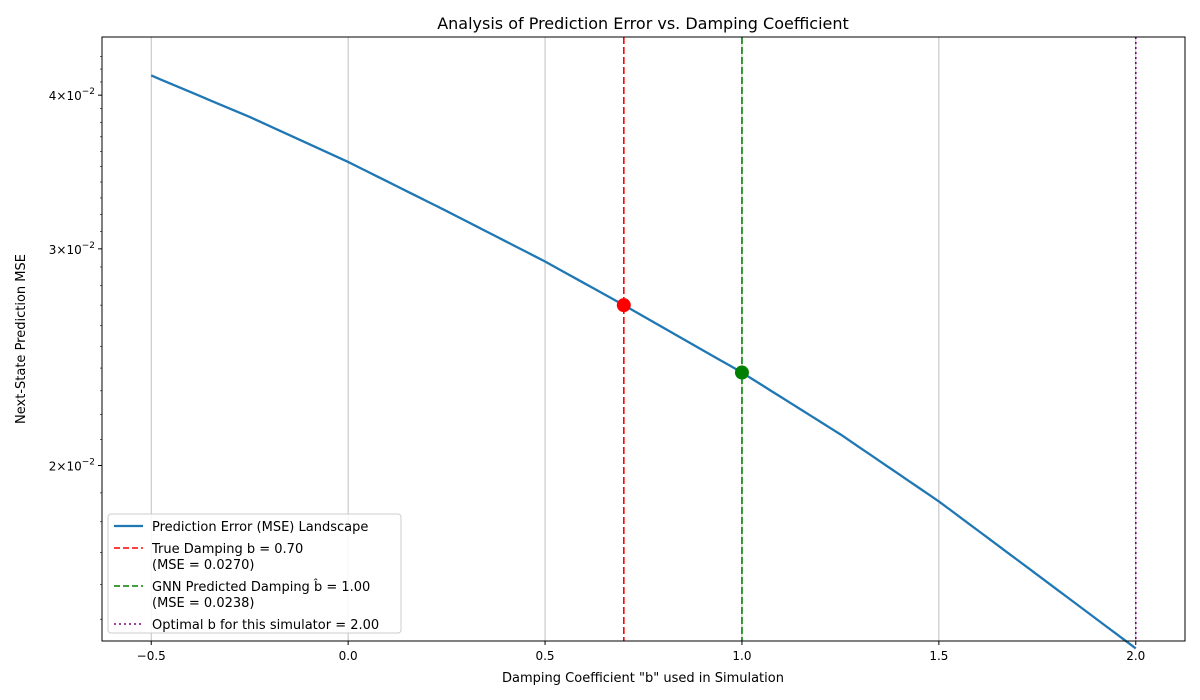 This screenshot has width=1200, height=700. What do you see at coordinates (261, 587) in the screenshot?
I see `legend-label: GNN Predicted Damping b̂ = 1.00` at bounding box center [261, 587].